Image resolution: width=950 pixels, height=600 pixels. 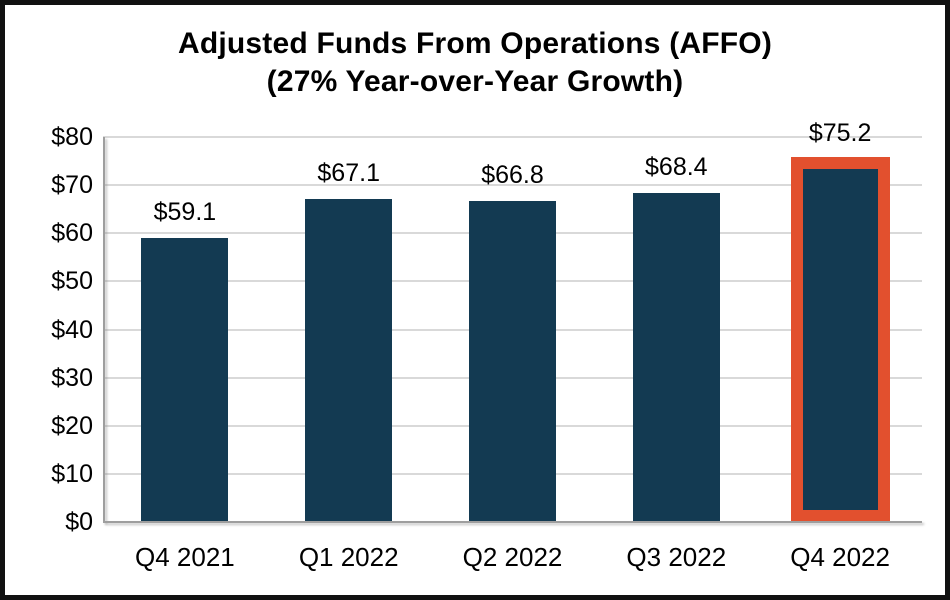 What do you see at coordinates (72, 329) in the screenshot?
I see `y-tick-label: $40` at bounding box center [72, 329].